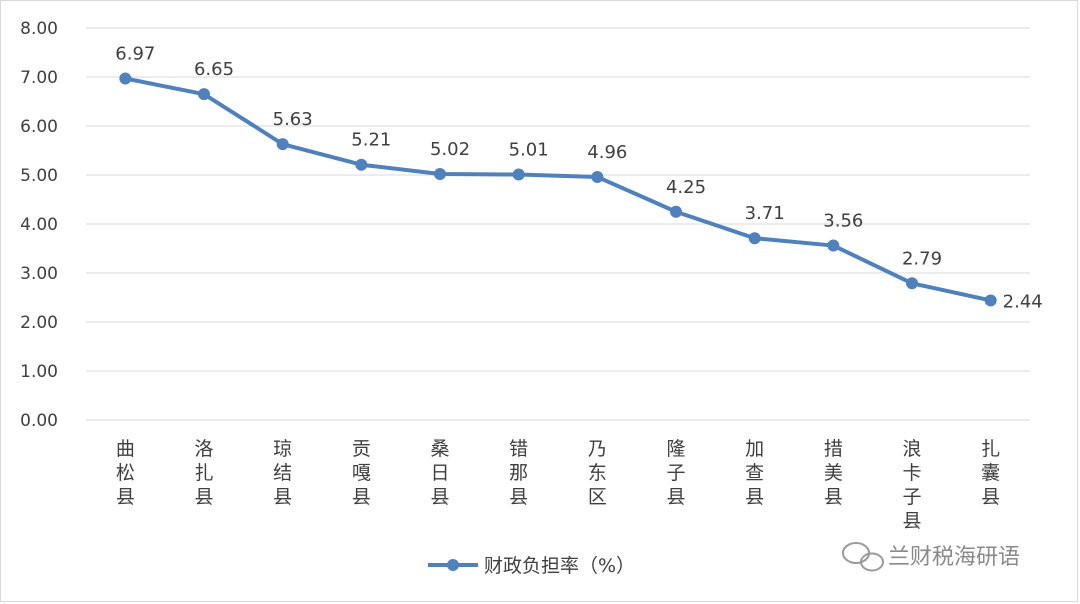  What do you see at coordinates (39, 176) in the screenshot?
I see `y-tick-label: 5.00` at bounding box center [39, 176].